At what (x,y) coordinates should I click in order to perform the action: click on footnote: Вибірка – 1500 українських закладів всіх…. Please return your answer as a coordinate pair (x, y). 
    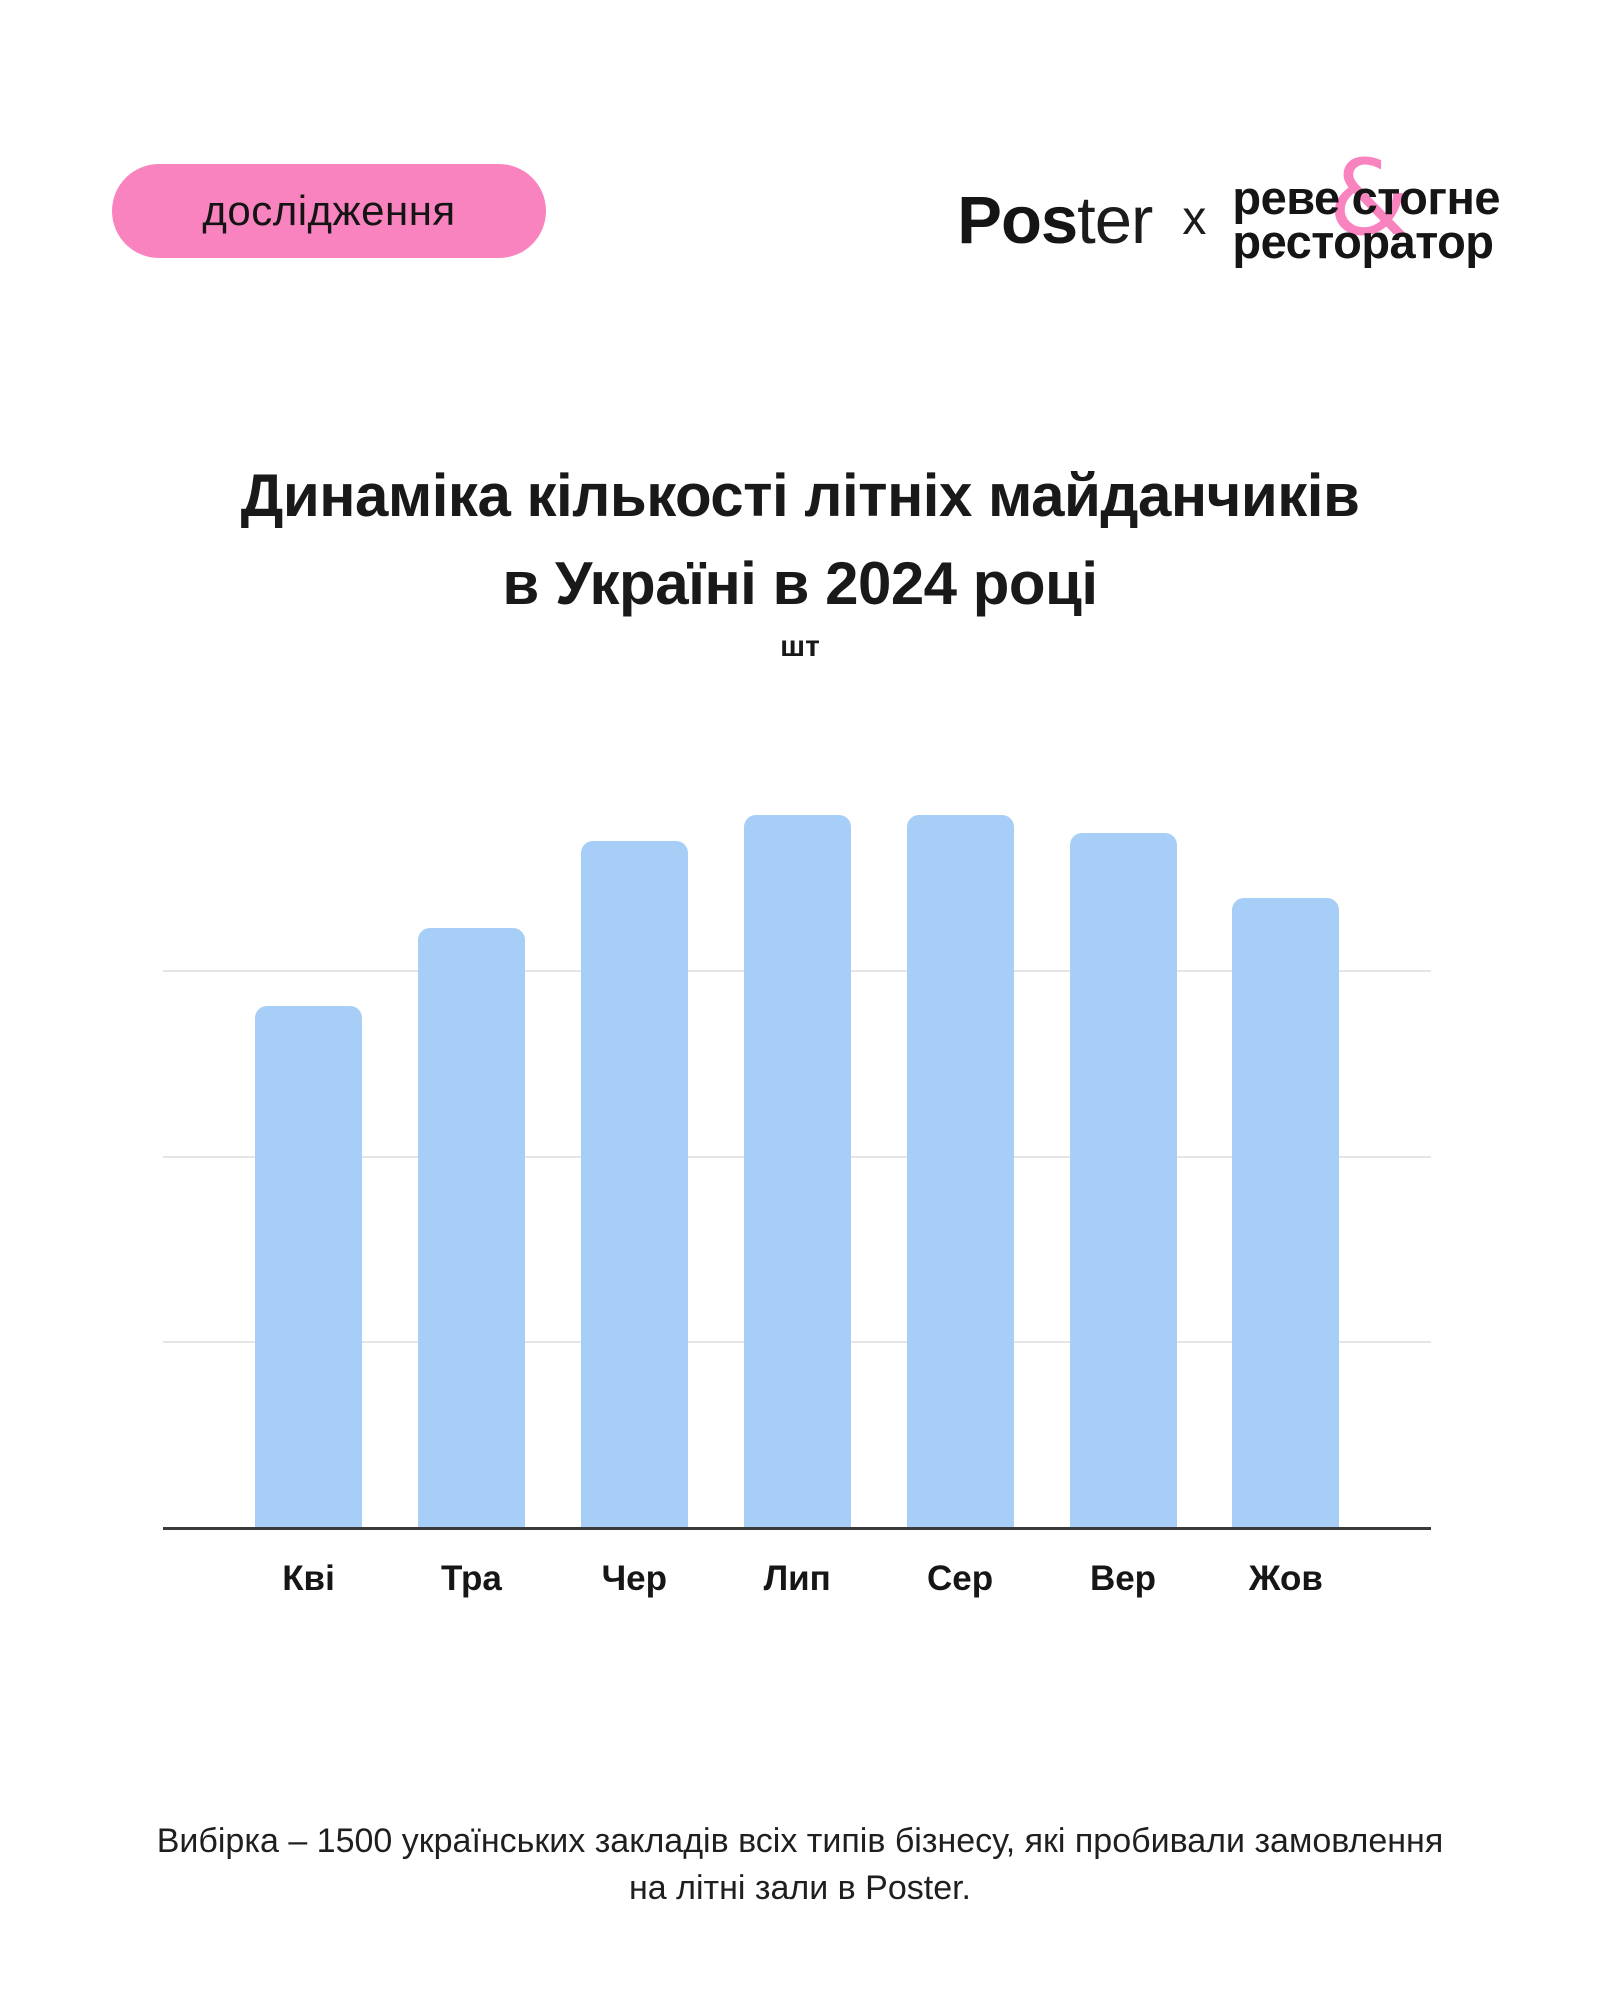
    Looking at the image, I should click on (800, 1865).